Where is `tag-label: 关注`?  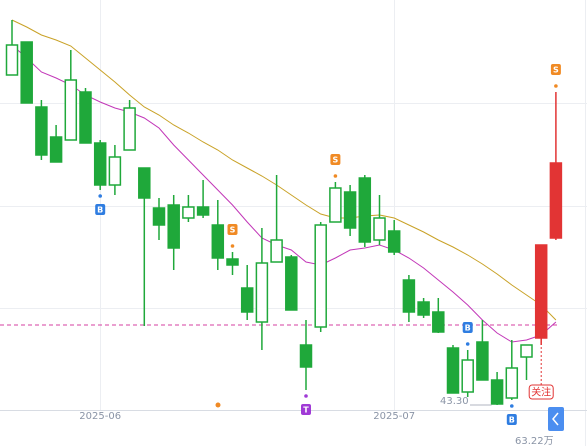 tag-label: 关注 is located at coordinates (541, 392).